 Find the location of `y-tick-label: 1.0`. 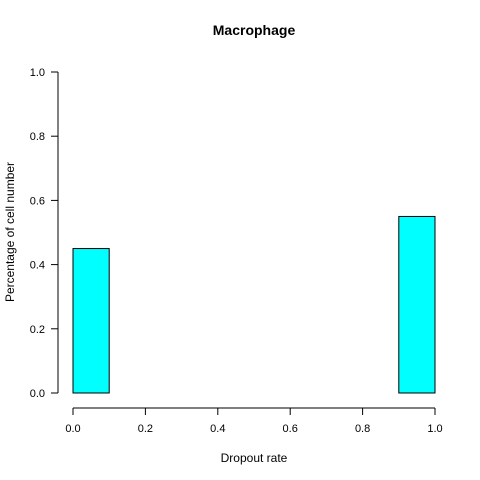

y-tick-label: 1.0 is located at coordinates (37, 73).